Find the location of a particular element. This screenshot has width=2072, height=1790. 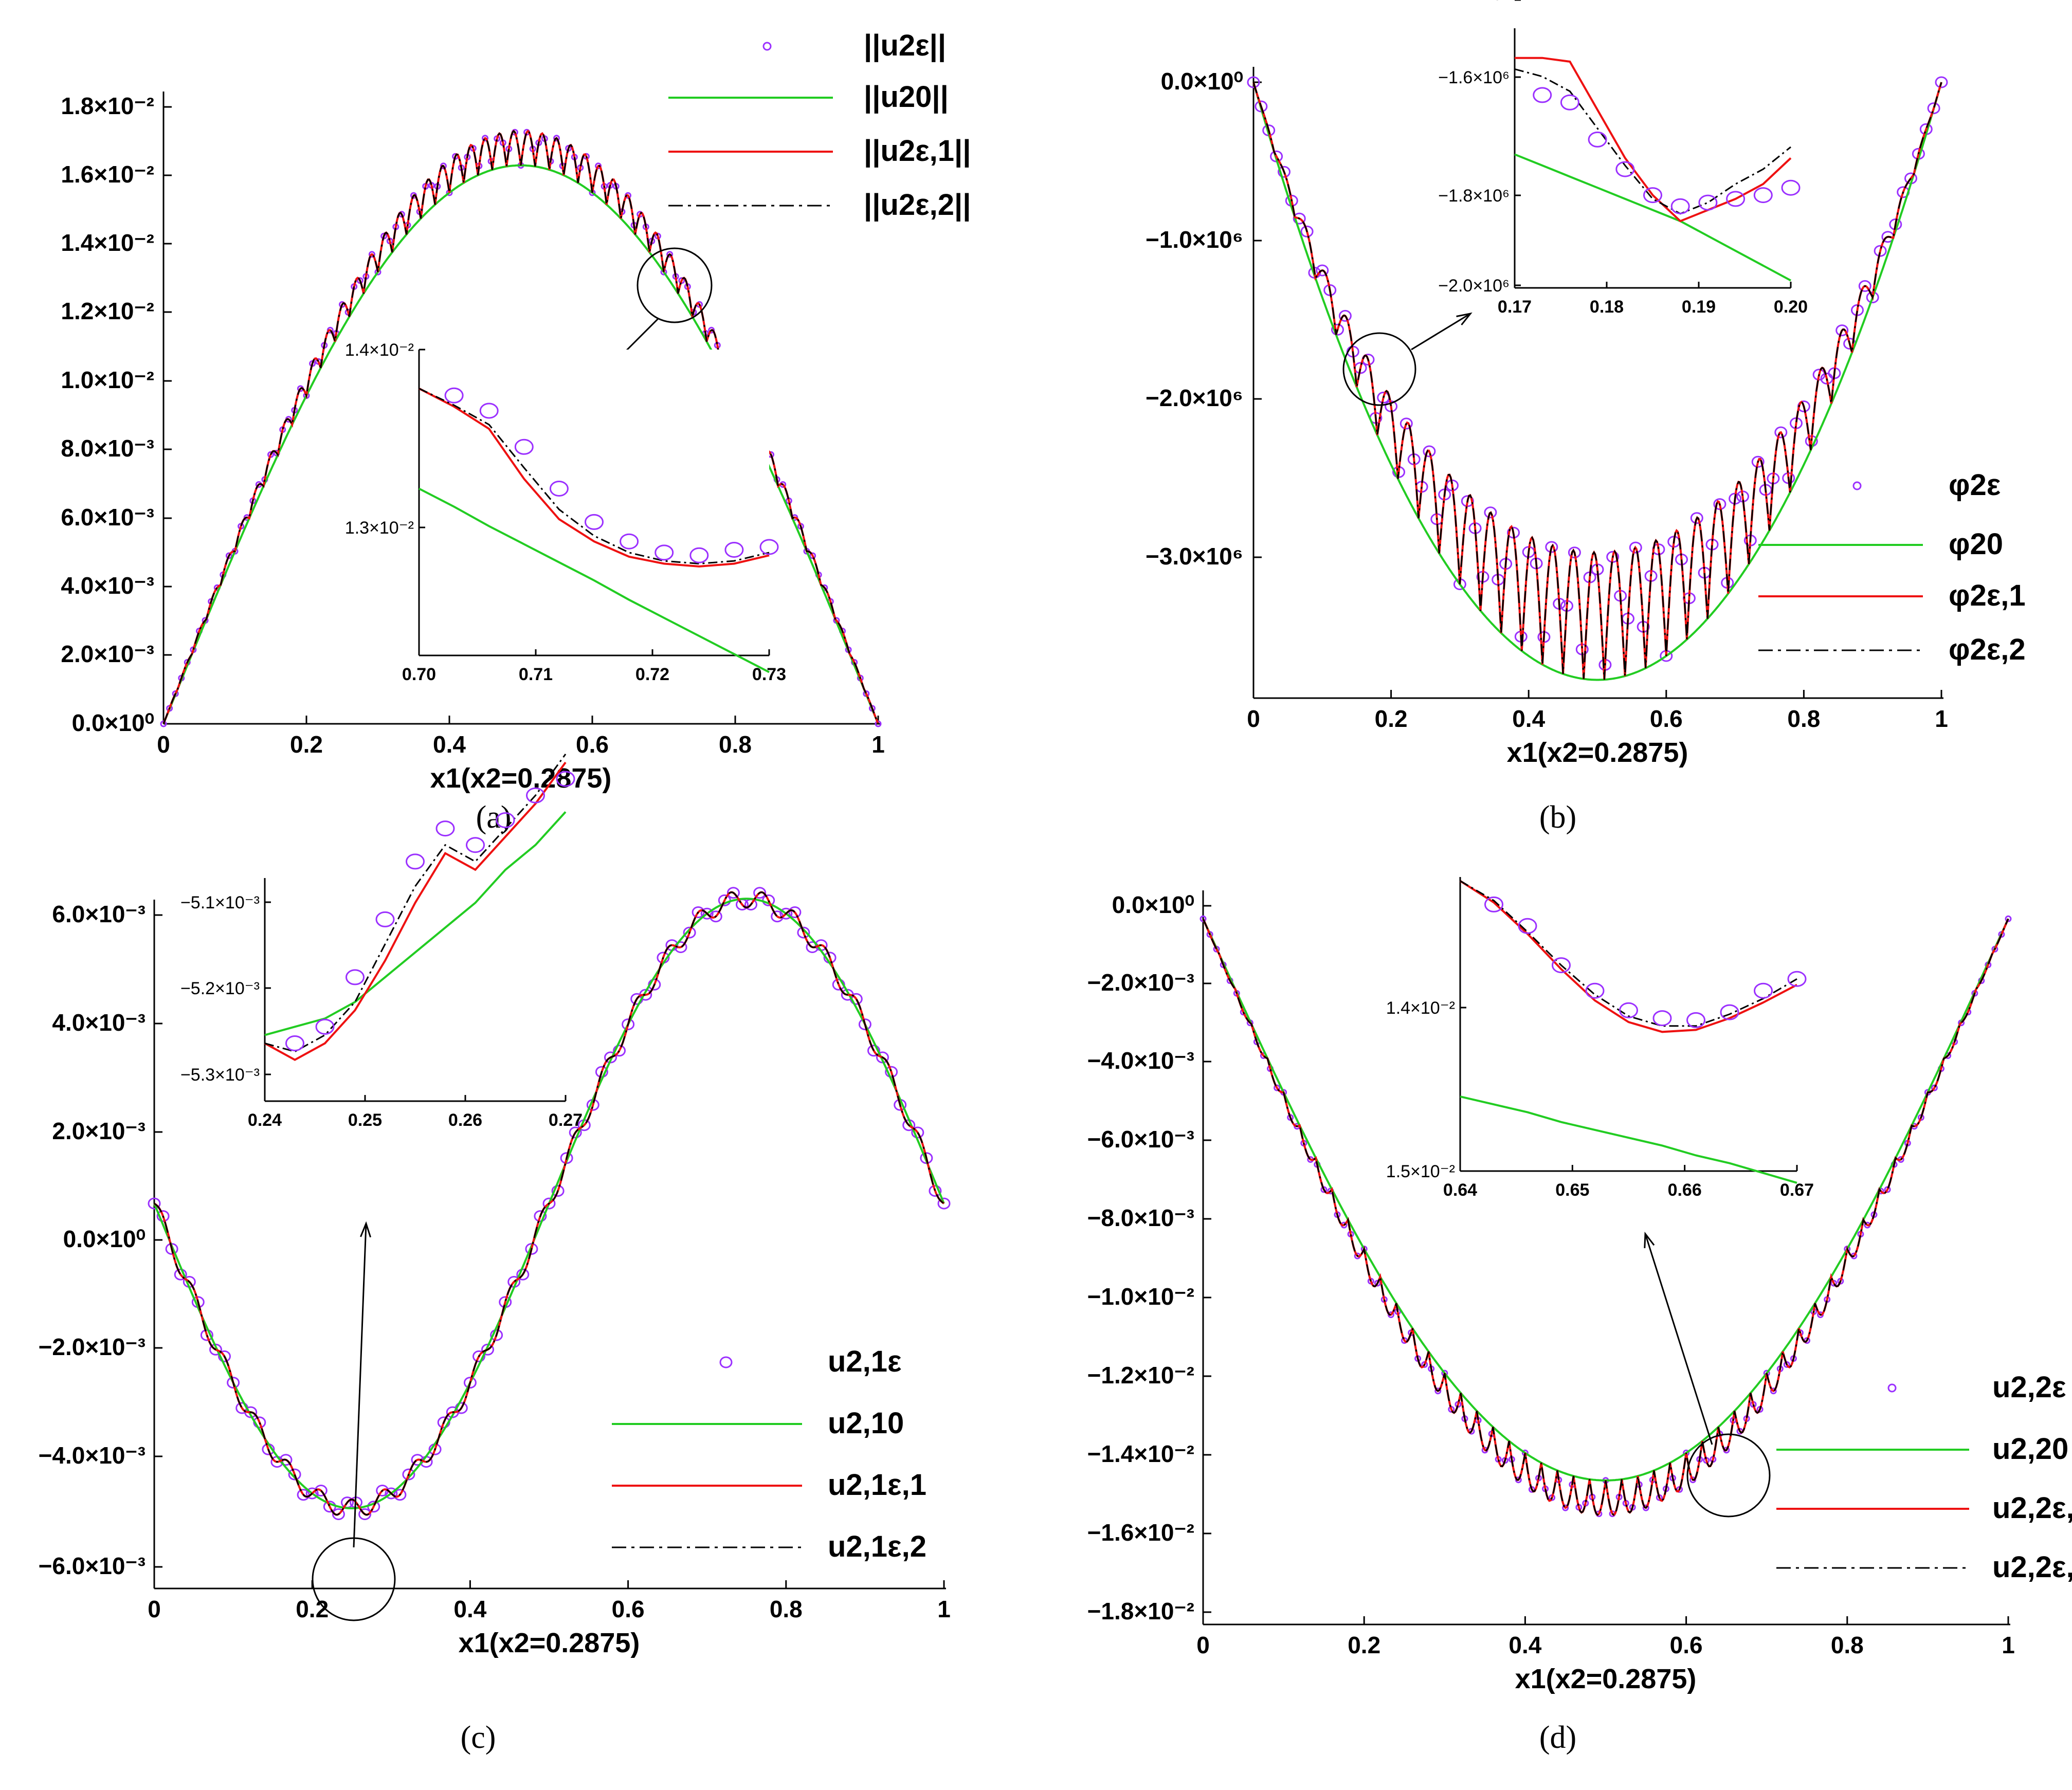

x-tick-label: 0.2 is located at coordinates (1391, 718).